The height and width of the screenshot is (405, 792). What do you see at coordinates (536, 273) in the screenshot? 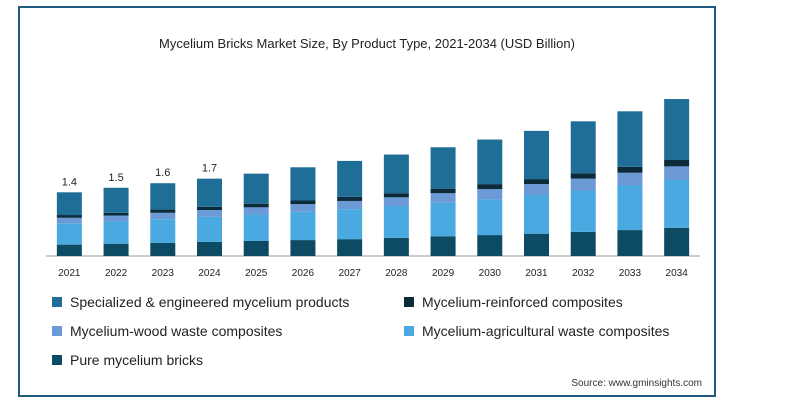
I see `x-tick-label: 2031` at bounding box center [536, 273].